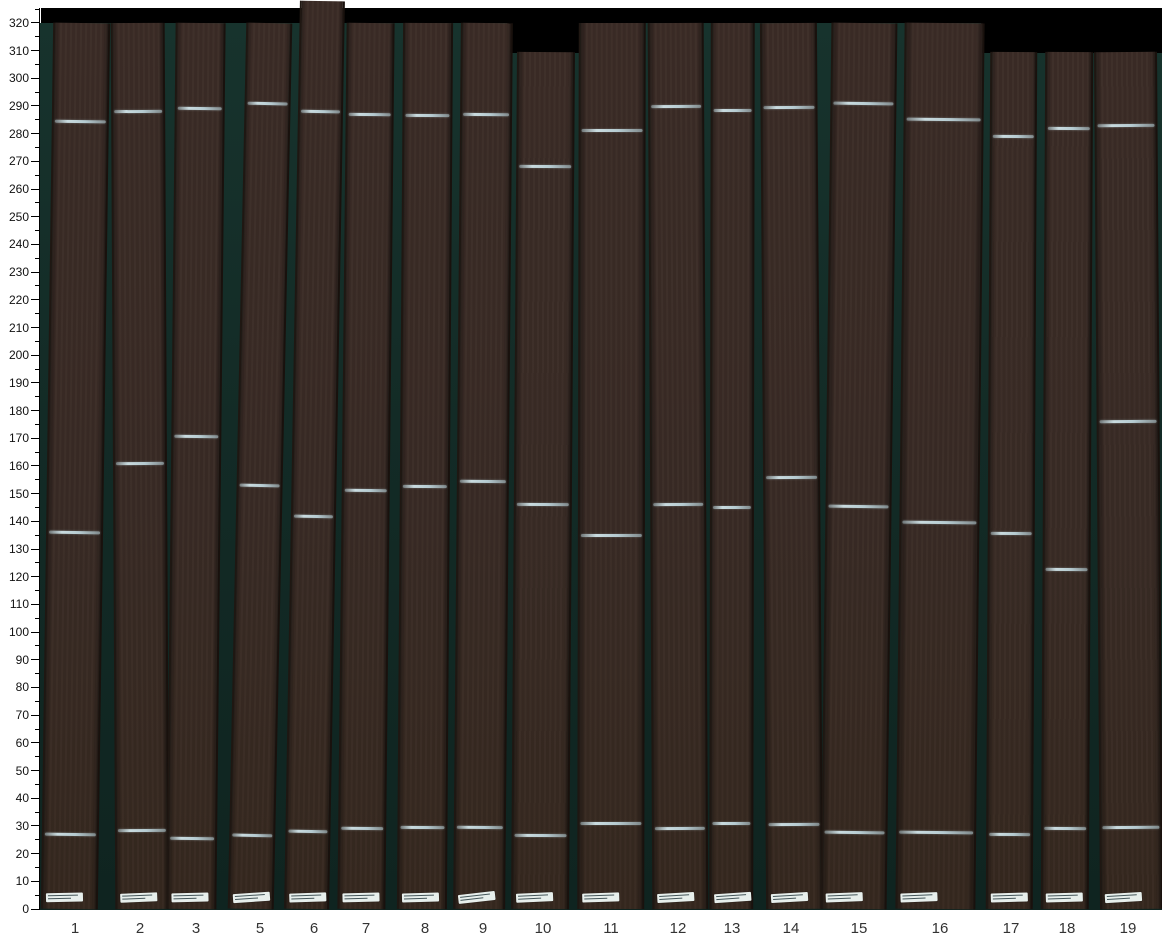  Describe the element at coordinates (140, 928) in the screenshot. I see `lane-label-2: 2` at that location.